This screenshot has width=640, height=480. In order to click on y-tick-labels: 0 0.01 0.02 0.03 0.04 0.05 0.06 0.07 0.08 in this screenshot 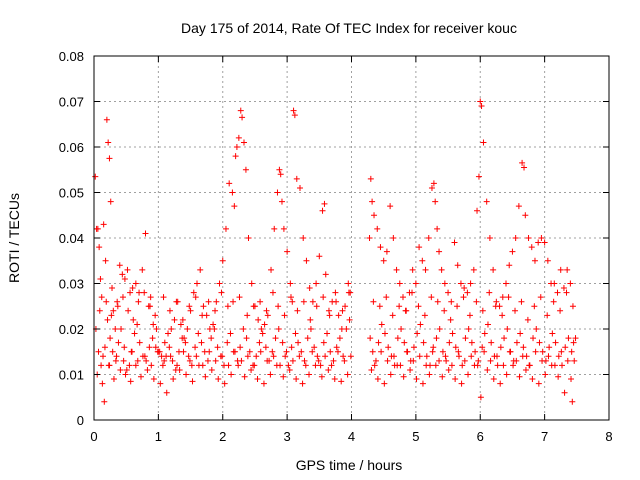, I will do `click(71, 238)`.